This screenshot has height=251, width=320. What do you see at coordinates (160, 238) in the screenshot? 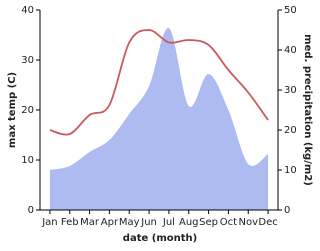
I see `x-axis-label: date (month)` at bounding box center [160, 238].